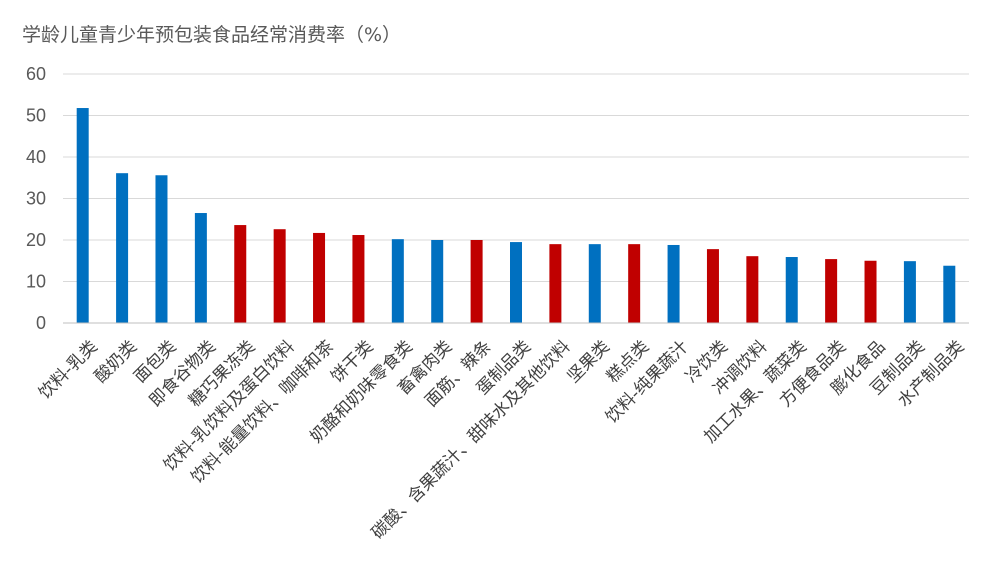 Image resolution: width=991 pixels, height=577 pixels. Describe the element at coordinates (68, 370) in the screenshot. I see `x-tick-label: 饮料-乳类` at that location.